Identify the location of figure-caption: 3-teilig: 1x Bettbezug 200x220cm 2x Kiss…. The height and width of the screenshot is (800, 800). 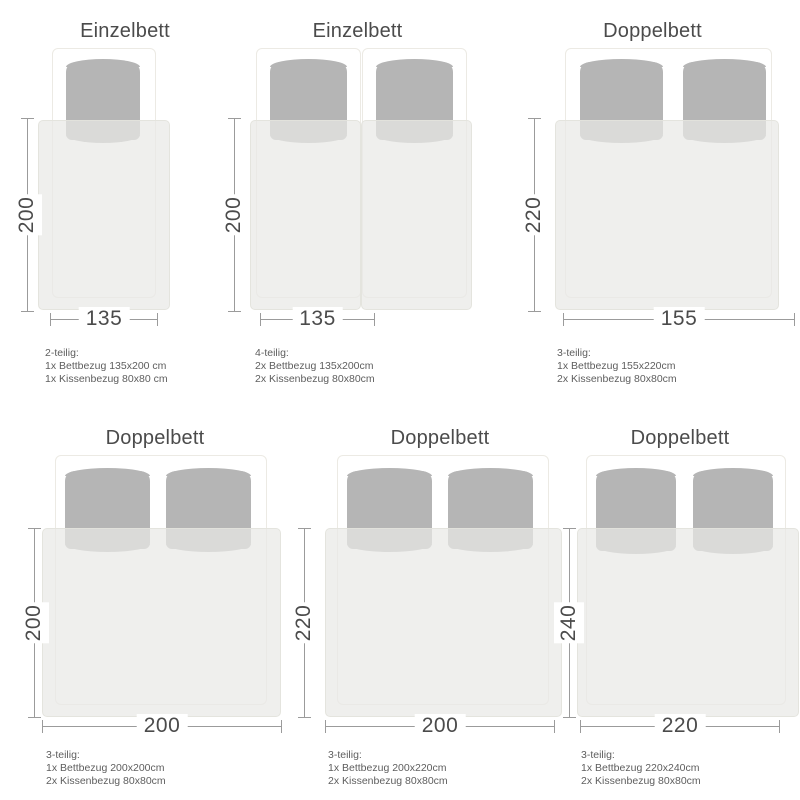
(388, 768).